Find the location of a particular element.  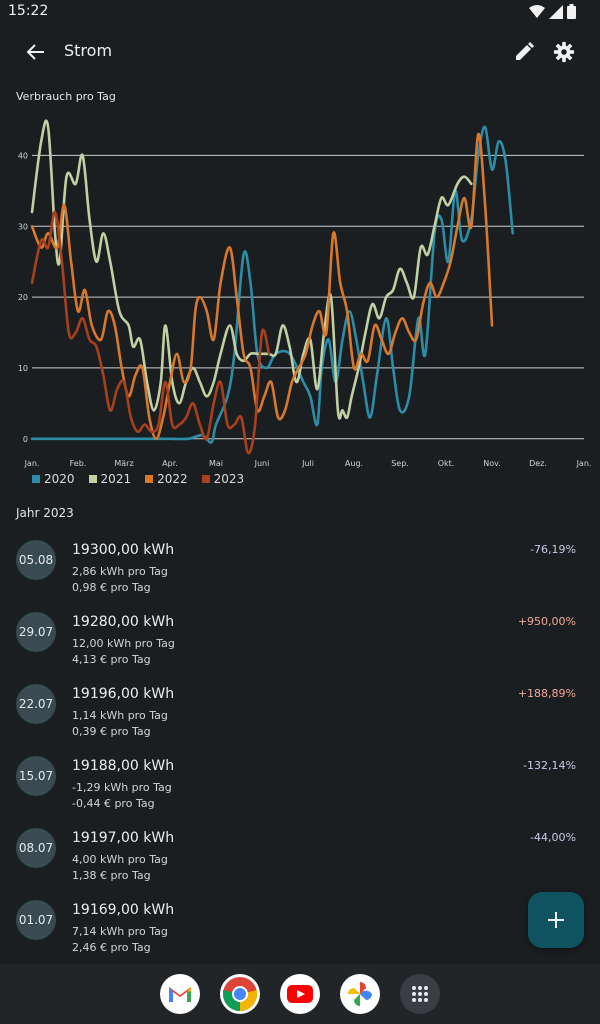

meter-reading: 19169,00 kWh is located at coordinates (123, 910).